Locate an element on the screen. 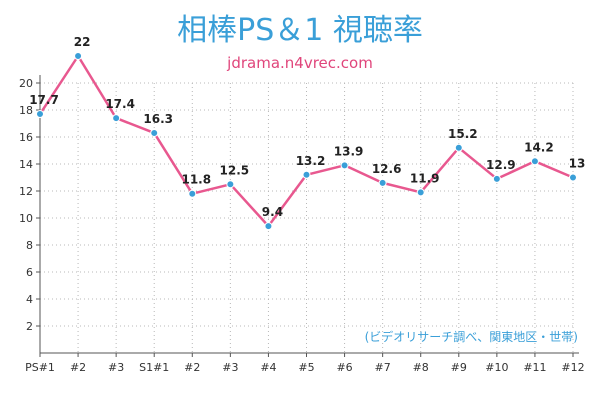 This screenshot has width=600, height=400. x-tick-label: #8 is located at coordinates (421, 367).